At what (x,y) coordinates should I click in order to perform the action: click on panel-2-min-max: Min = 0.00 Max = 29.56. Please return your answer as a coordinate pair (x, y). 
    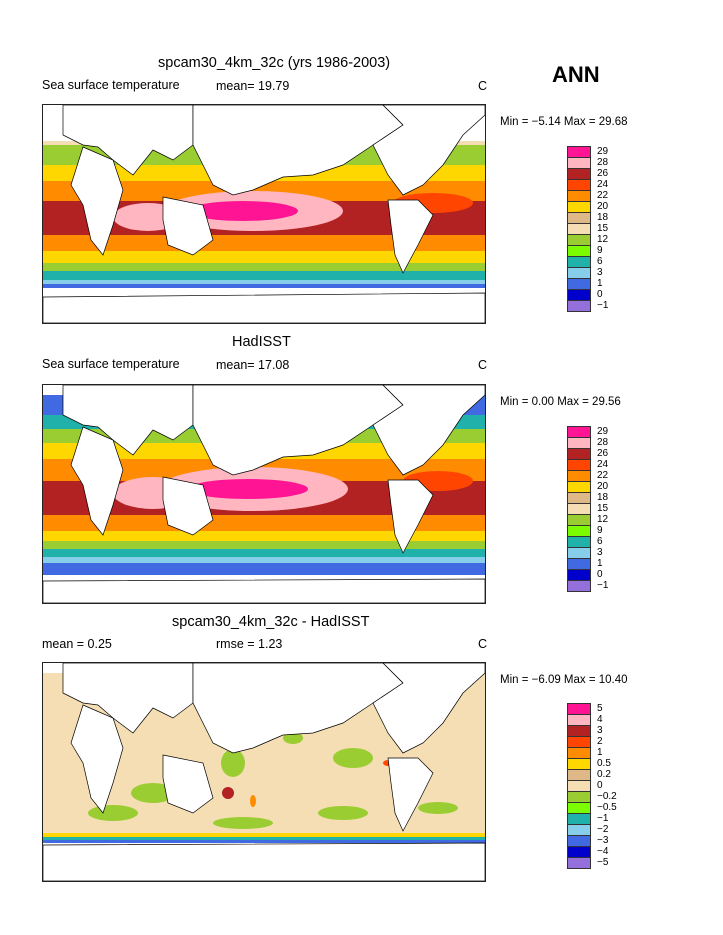
    Looking at the image, I should click on (560, 402).